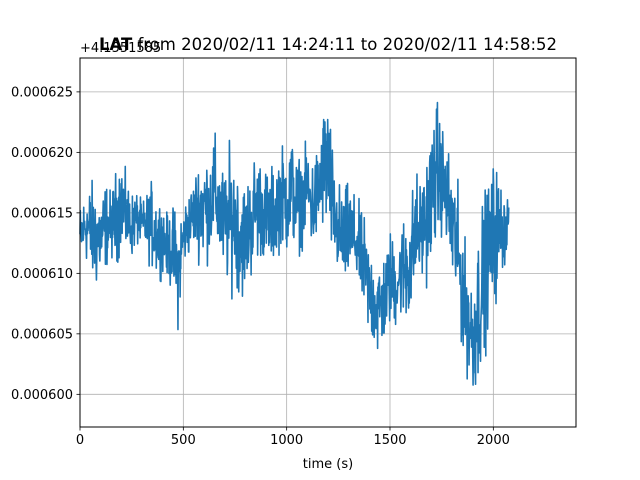 This screenshot has height=480, width=640. Describe the element at coordinates (389, 440) in the screenshot. I see `x-tick-label: 1500` at that location.